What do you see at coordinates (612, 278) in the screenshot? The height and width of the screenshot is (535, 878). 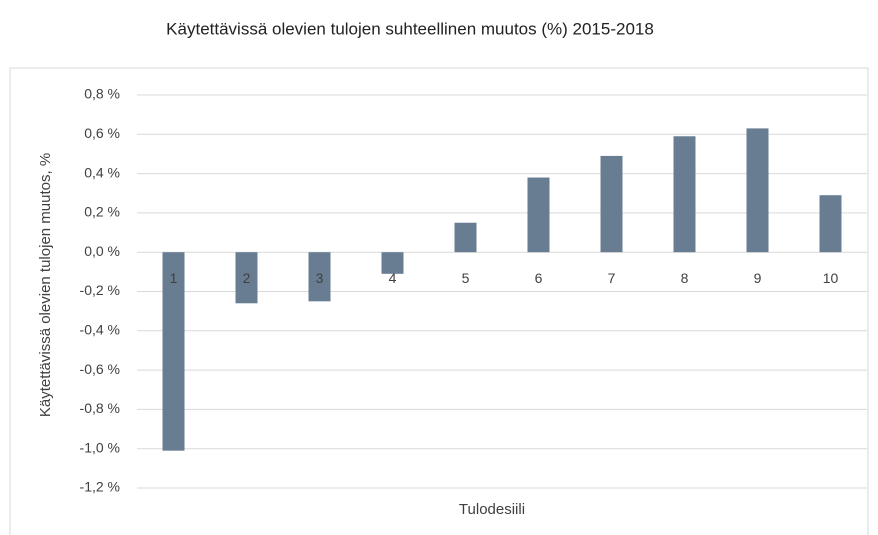 I see `x-tick-label: 7` at bounding box center [612, 278].